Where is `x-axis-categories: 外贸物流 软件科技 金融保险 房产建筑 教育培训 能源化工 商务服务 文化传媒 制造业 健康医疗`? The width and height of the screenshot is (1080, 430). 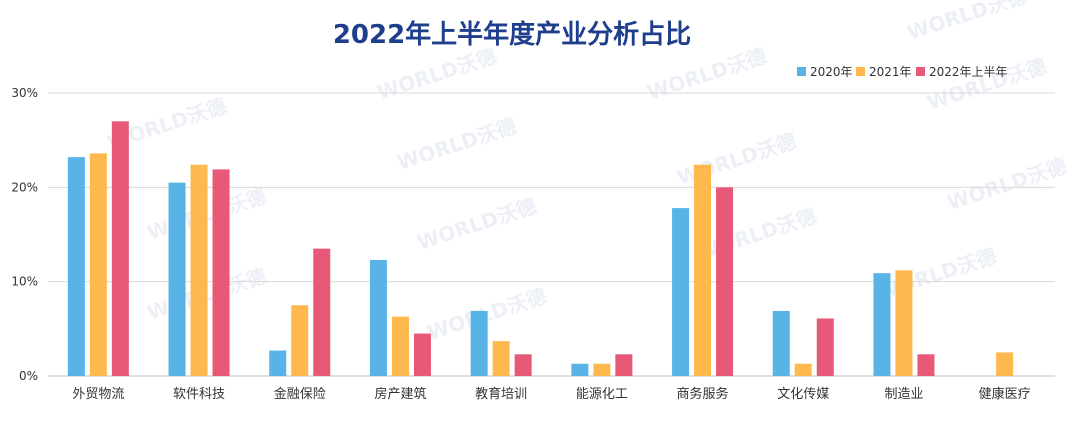 x-axis-categories: 外贸物流 软件科技 金融保险 房产建筑 教育培训 能源化工 商务服务 文化传媒 制造业 健康医疗 is located at coordinates (551, 394).